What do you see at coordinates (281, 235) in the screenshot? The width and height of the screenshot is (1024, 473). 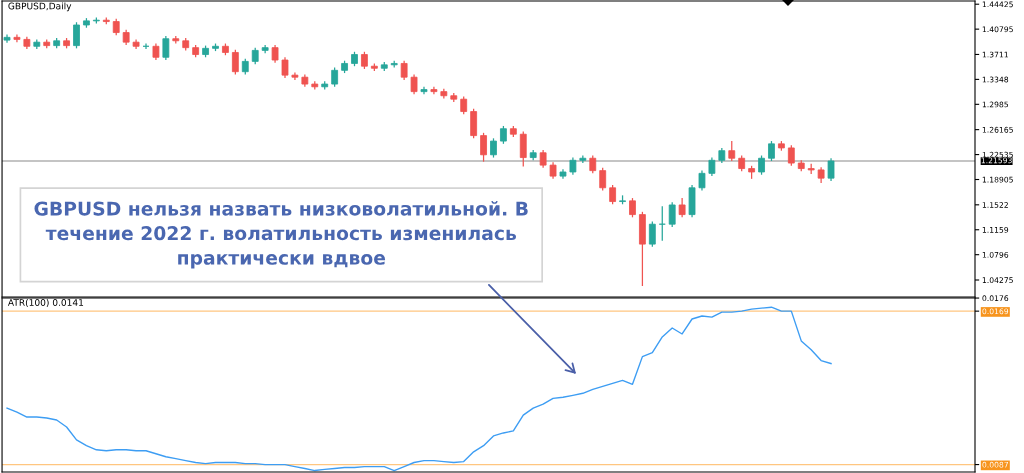 I see `annotation: GBPUSD нельзя назвать низковолатильной. В течение 2022 г. волатильность изменилась практически вдвое` at bounding box center [281, 235].